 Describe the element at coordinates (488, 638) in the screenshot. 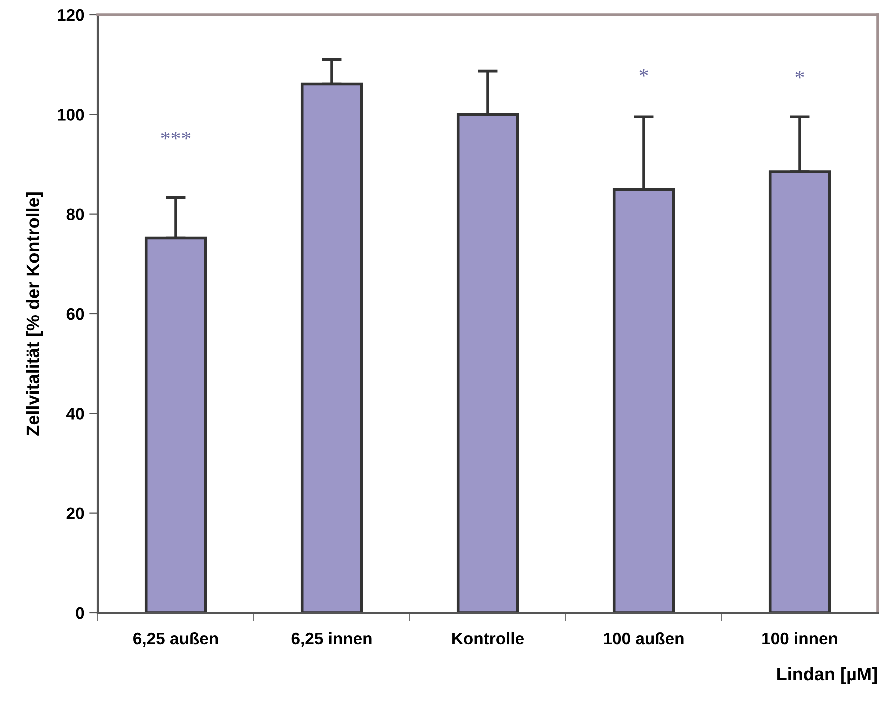

I see `x-tick-label: Kontrolle` at that location.